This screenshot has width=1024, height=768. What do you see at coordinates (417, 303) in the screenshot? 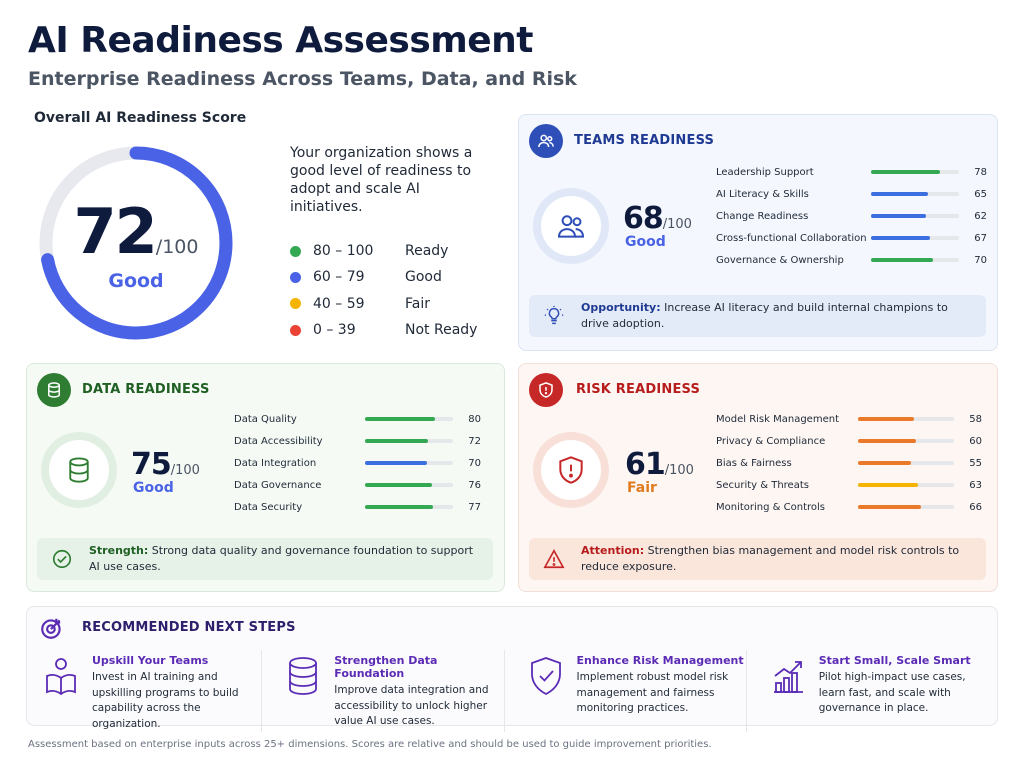
I see `legend-label: Fair` at bounding box center [417, 303].